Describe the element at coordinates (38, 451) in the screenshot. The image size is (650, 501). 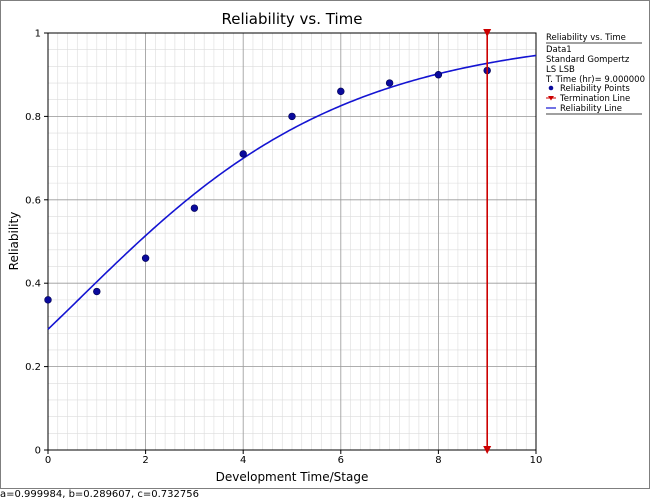
I see `y-tick-label: 0` at that location.